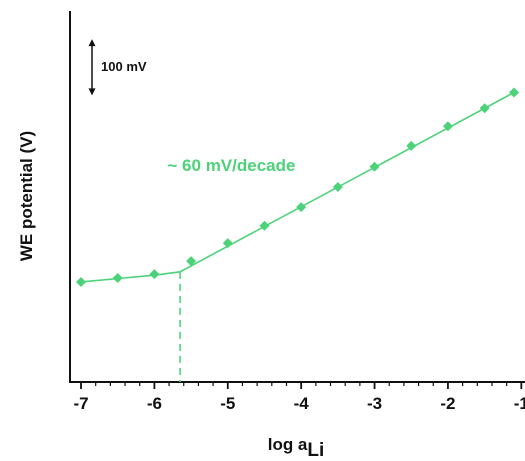 The height and width of the screenshot is (461, 525). I want to click on x-tick-label: -4, so click(302, 403).